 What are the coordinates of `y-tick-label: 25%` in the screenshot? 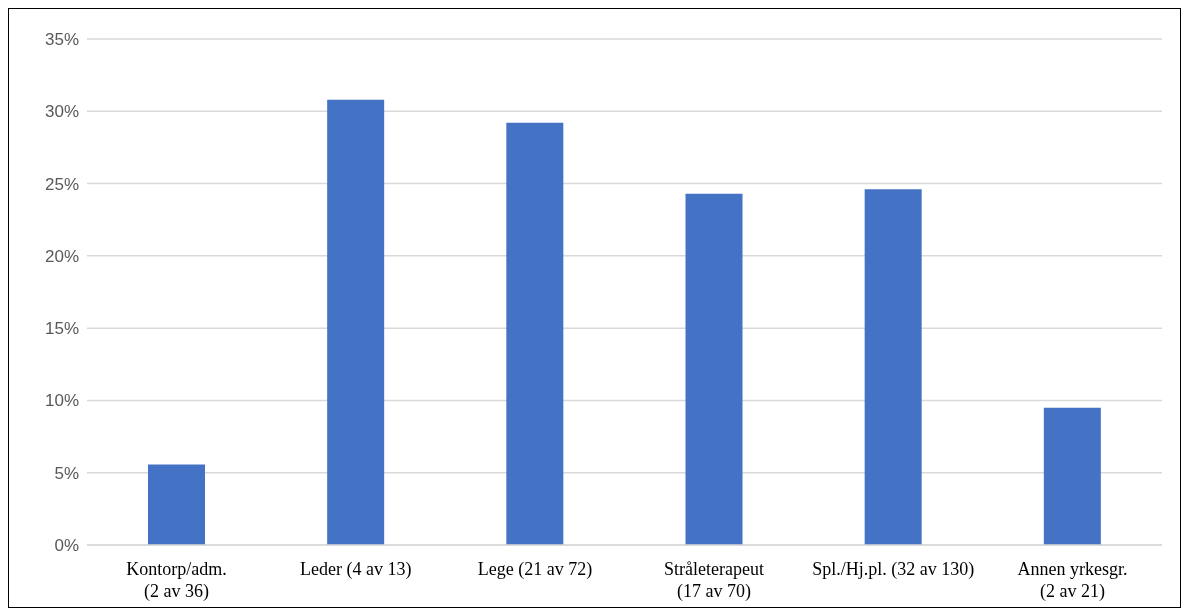 It's located at (61, 184).